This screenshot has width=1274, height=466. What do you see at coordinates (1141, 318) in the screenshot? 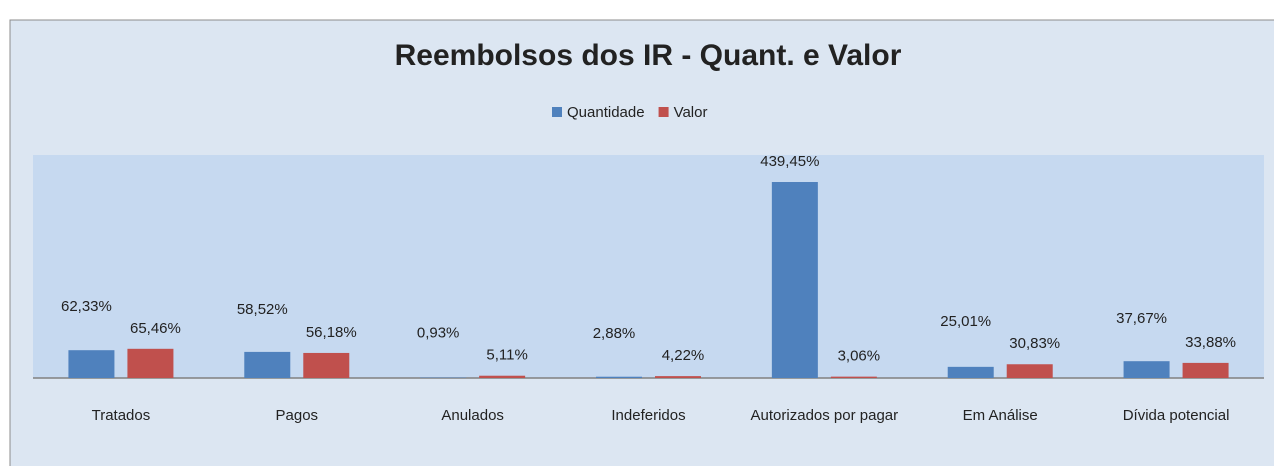
I see `data-label: 37,67%` at bounding box center [1141, 318].